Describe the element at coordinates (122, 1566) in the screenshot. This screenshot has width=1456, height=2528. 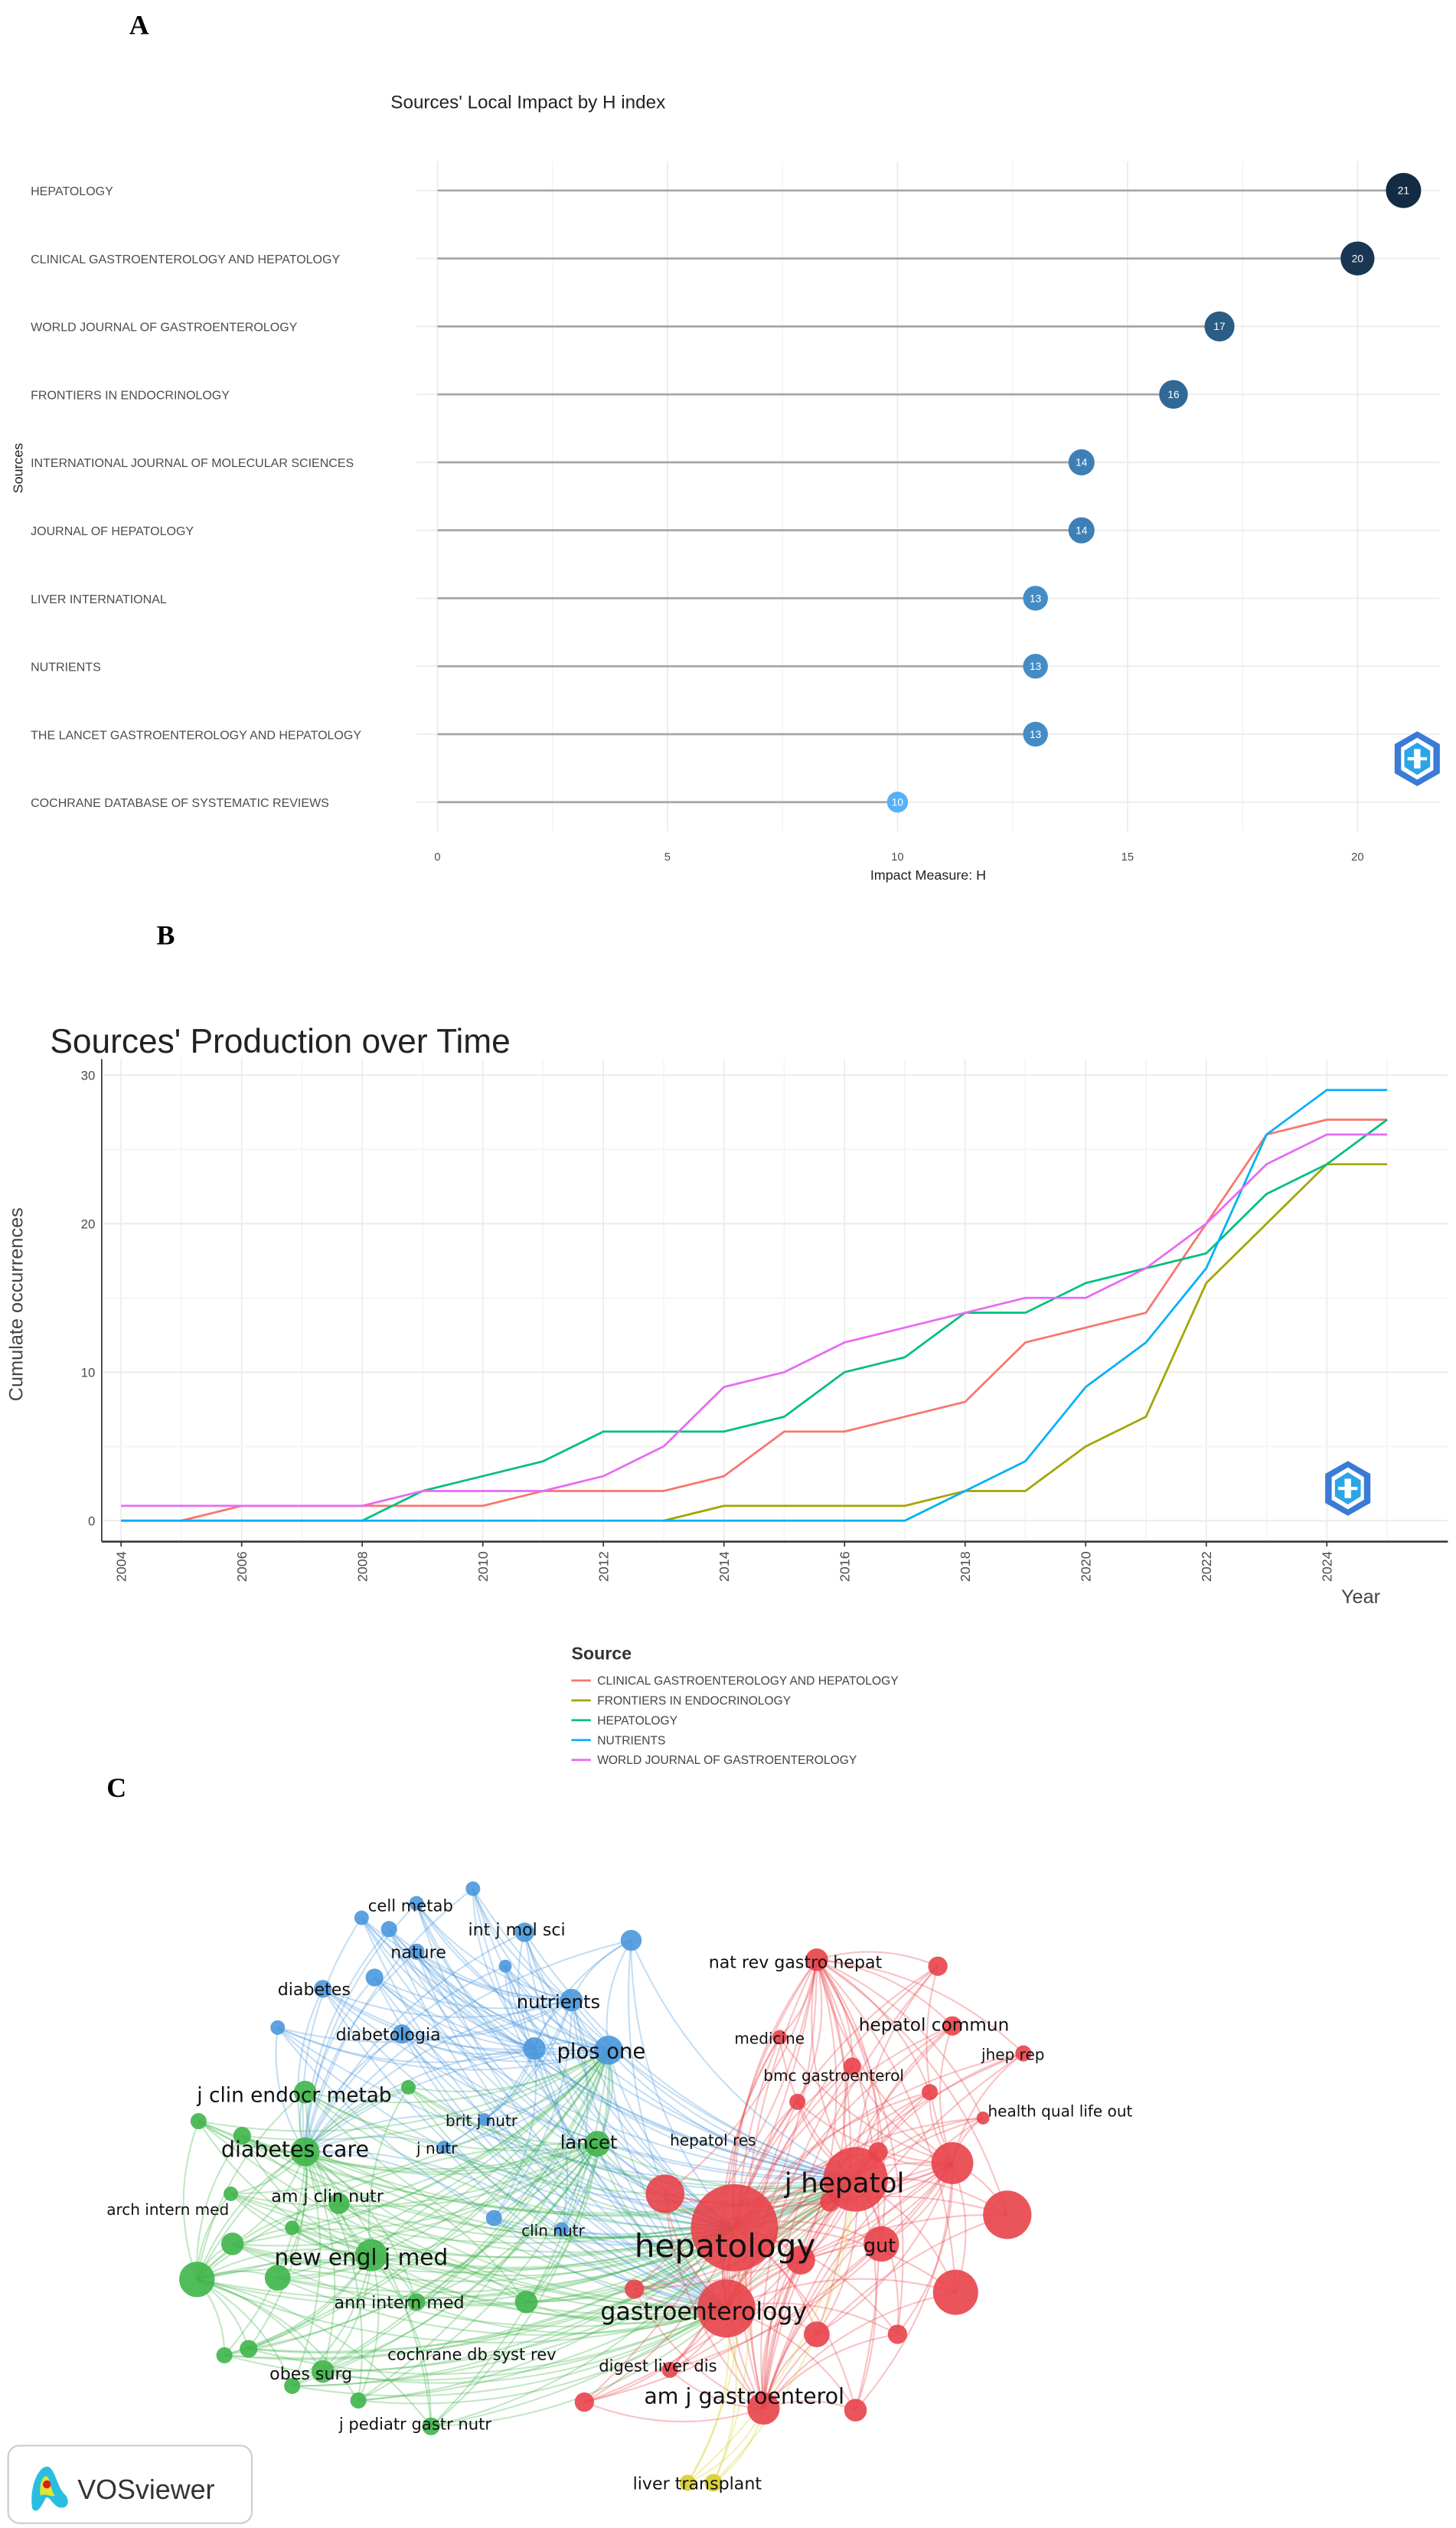
I see `x-tick-label: 2004` at that location.